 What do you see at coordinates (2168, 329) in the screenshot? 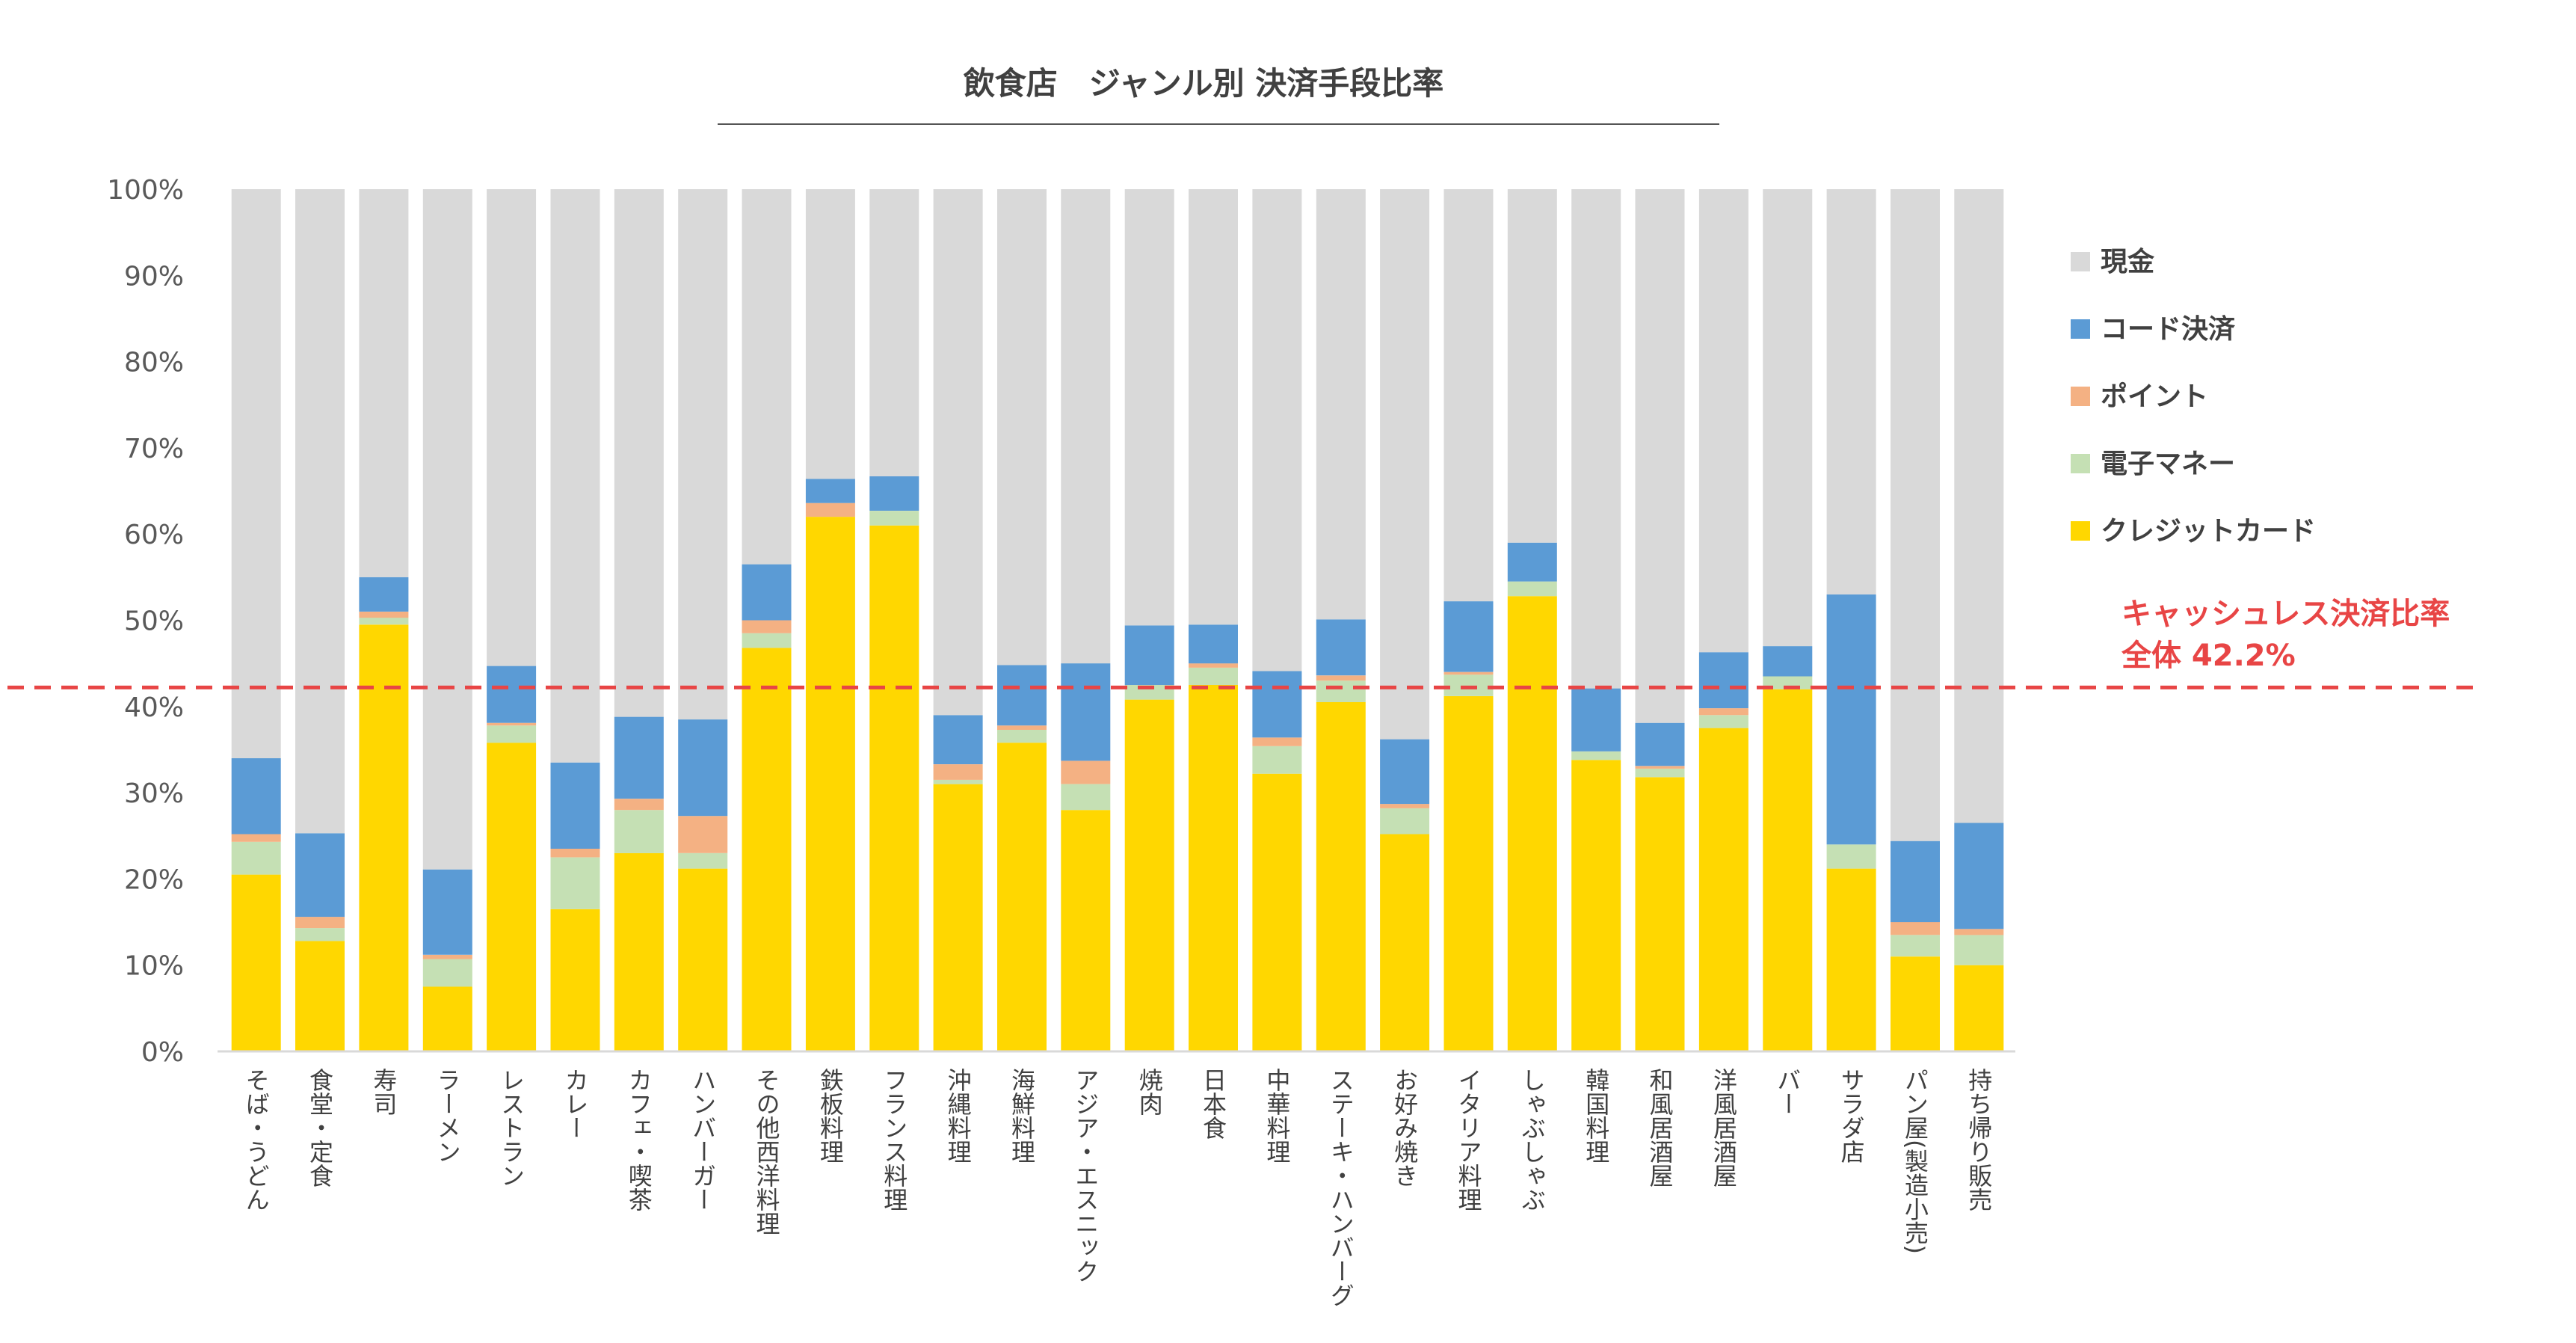
I see `legend-label: コード決済` at bounding box center [2168, 329].